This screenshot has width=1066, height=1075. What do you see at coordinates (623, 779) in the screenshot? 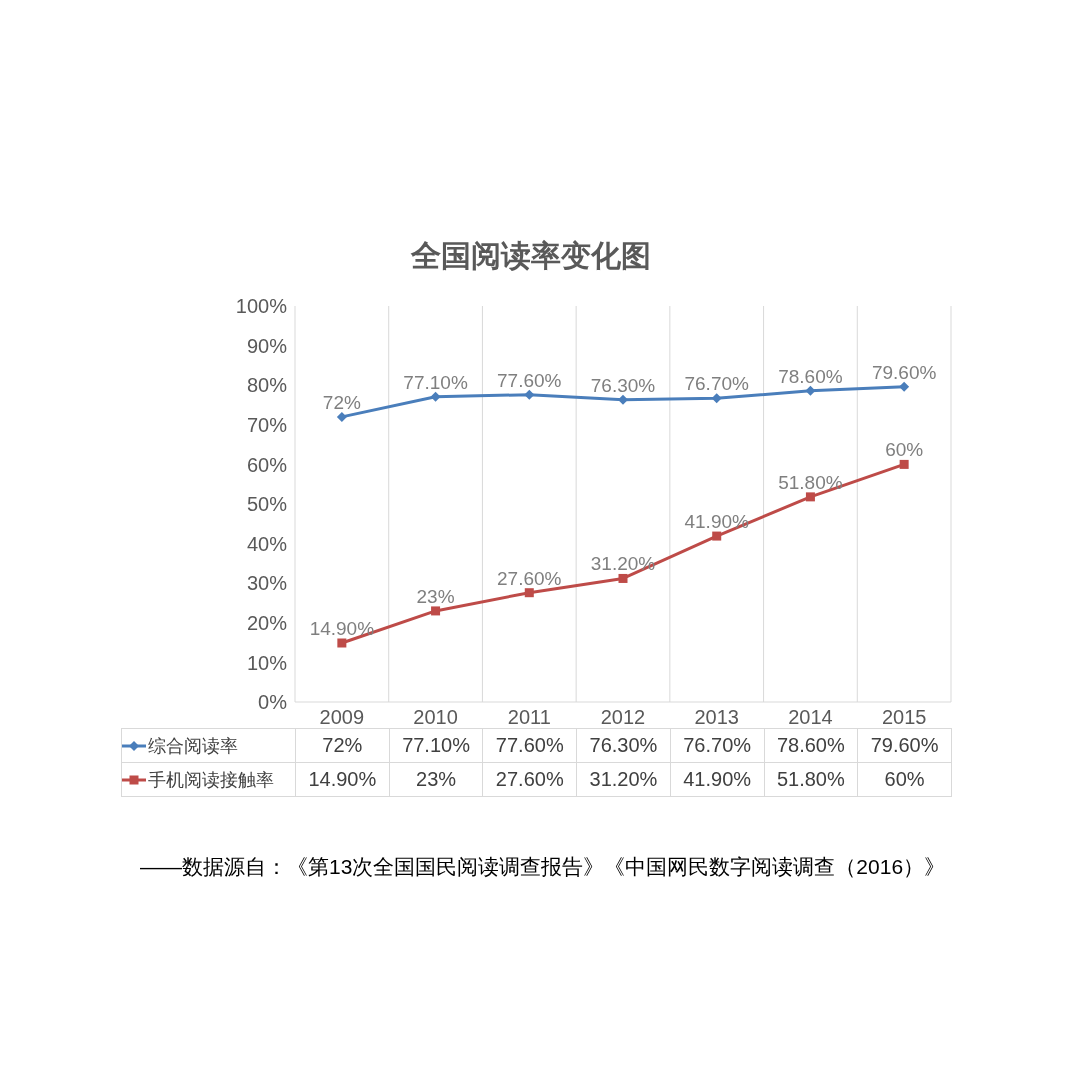
I see `data-label: 31.20%` at bounding box center [623, 779].